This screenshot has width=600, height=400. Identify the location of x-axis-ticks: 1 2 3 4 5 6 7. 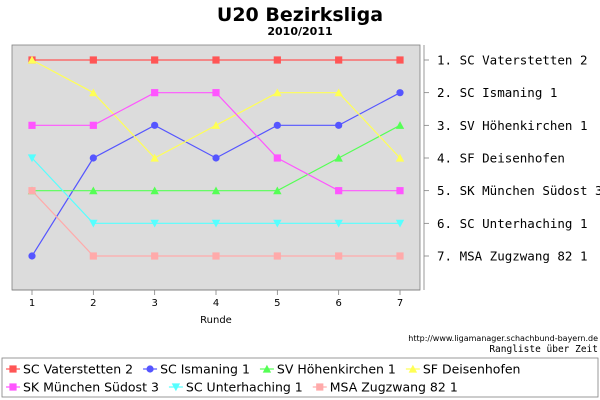
(216, 299).